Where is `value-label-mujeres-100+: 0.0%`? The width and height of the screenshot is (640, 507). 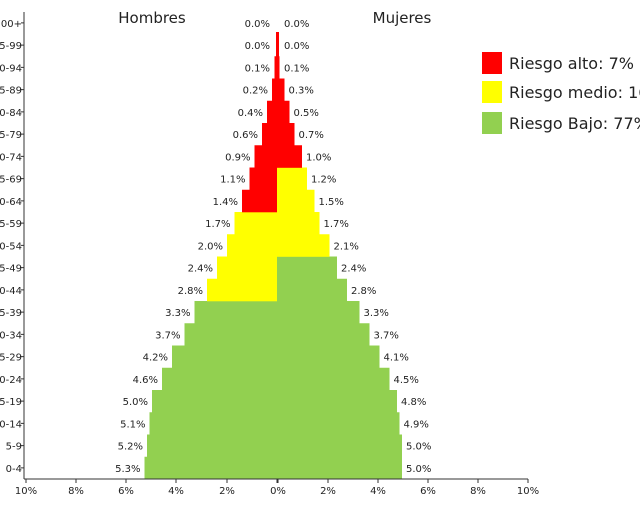 value-label-mujeres-100+: 0.0% is located at coordinates (296, 24).